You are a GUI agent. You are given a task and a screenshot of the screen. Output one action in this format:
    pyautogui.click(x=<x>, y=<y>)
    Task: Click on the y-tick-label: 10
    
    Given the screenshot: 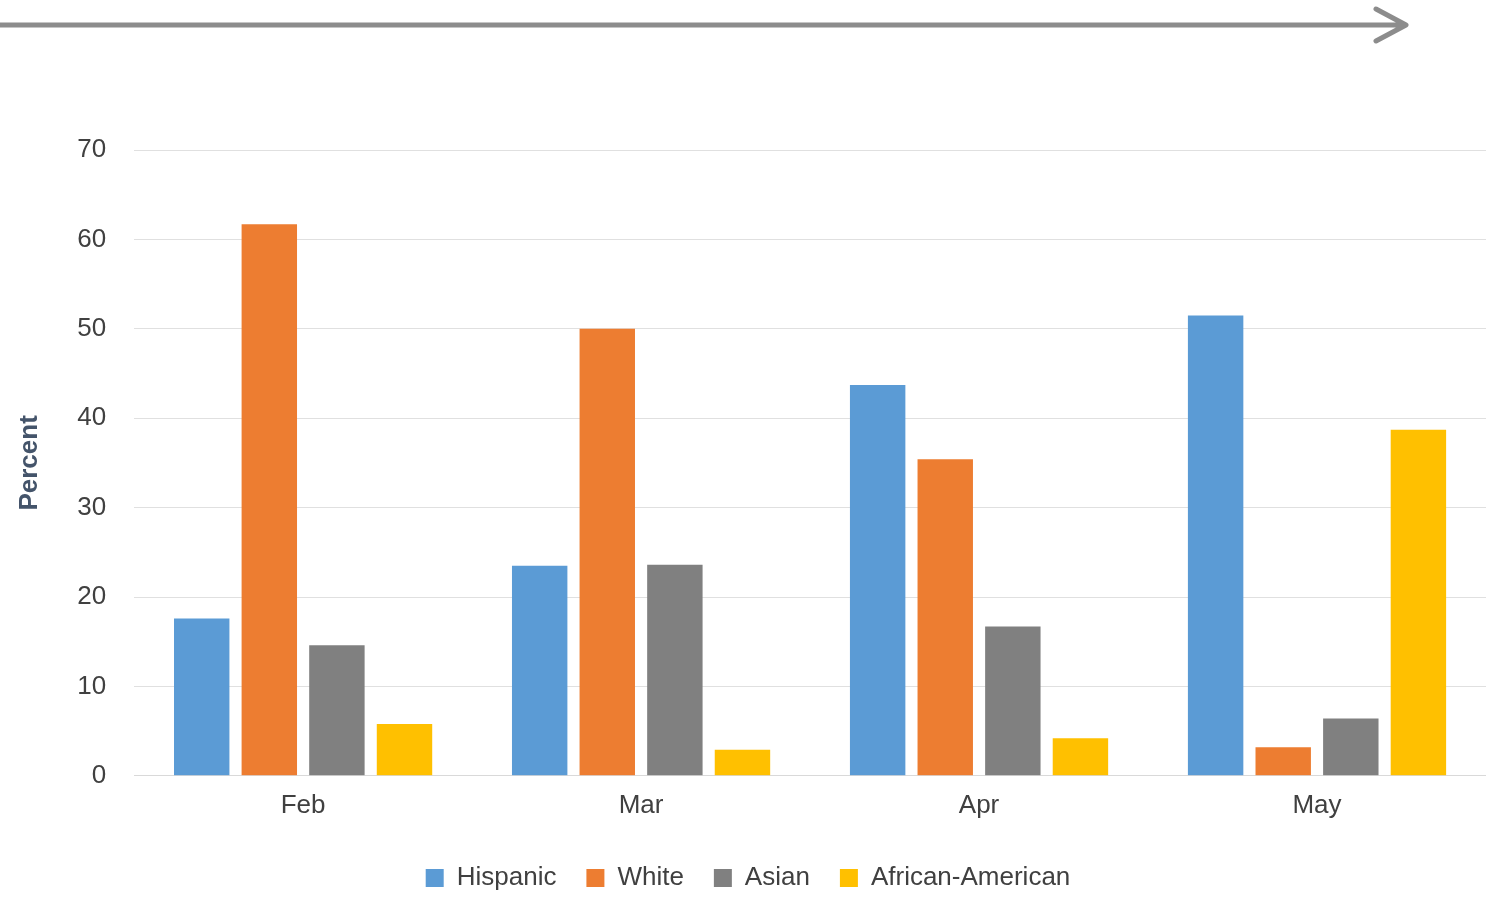 What is the action you would take?
    pyautogui.click(x=92, y=684)
    